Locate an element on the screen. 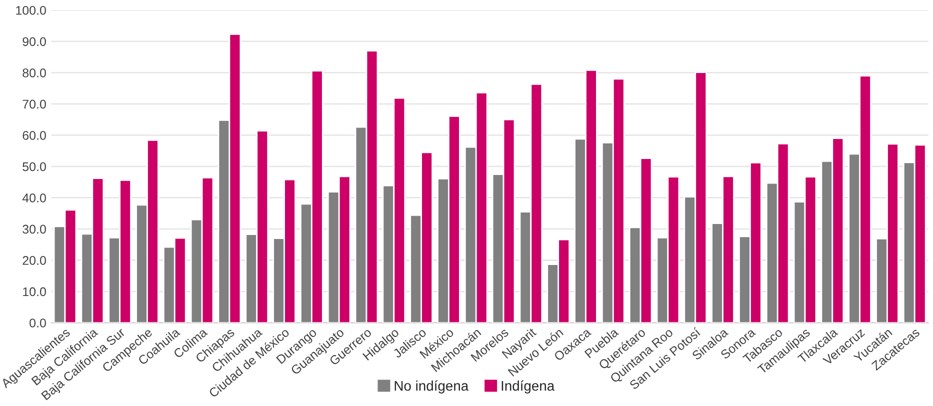 This screenshot has width=933, height=406. y-tick-label: 80.0 is located at coordinates (34, 73).